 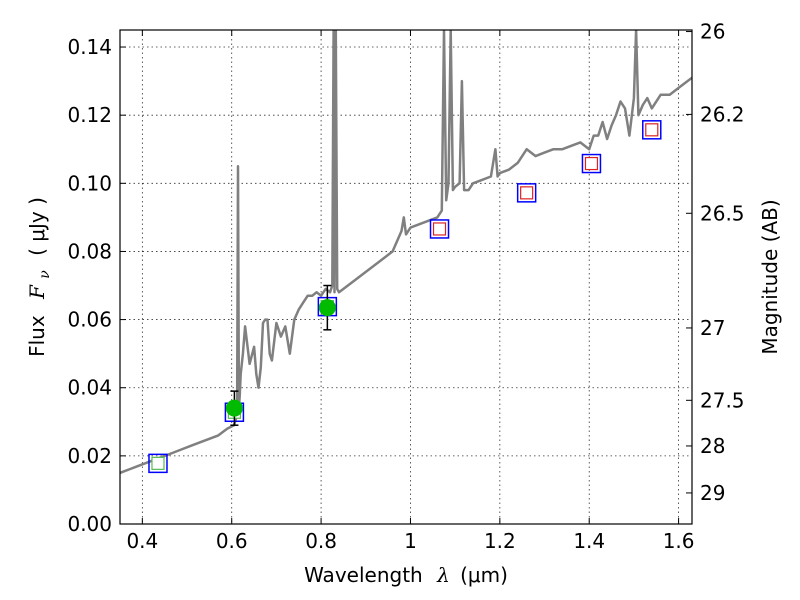 What do you see at coordinates (142, 541) in the screenshot?
I see `x-tick-label: 0.4` at bounding box center [142, 541].